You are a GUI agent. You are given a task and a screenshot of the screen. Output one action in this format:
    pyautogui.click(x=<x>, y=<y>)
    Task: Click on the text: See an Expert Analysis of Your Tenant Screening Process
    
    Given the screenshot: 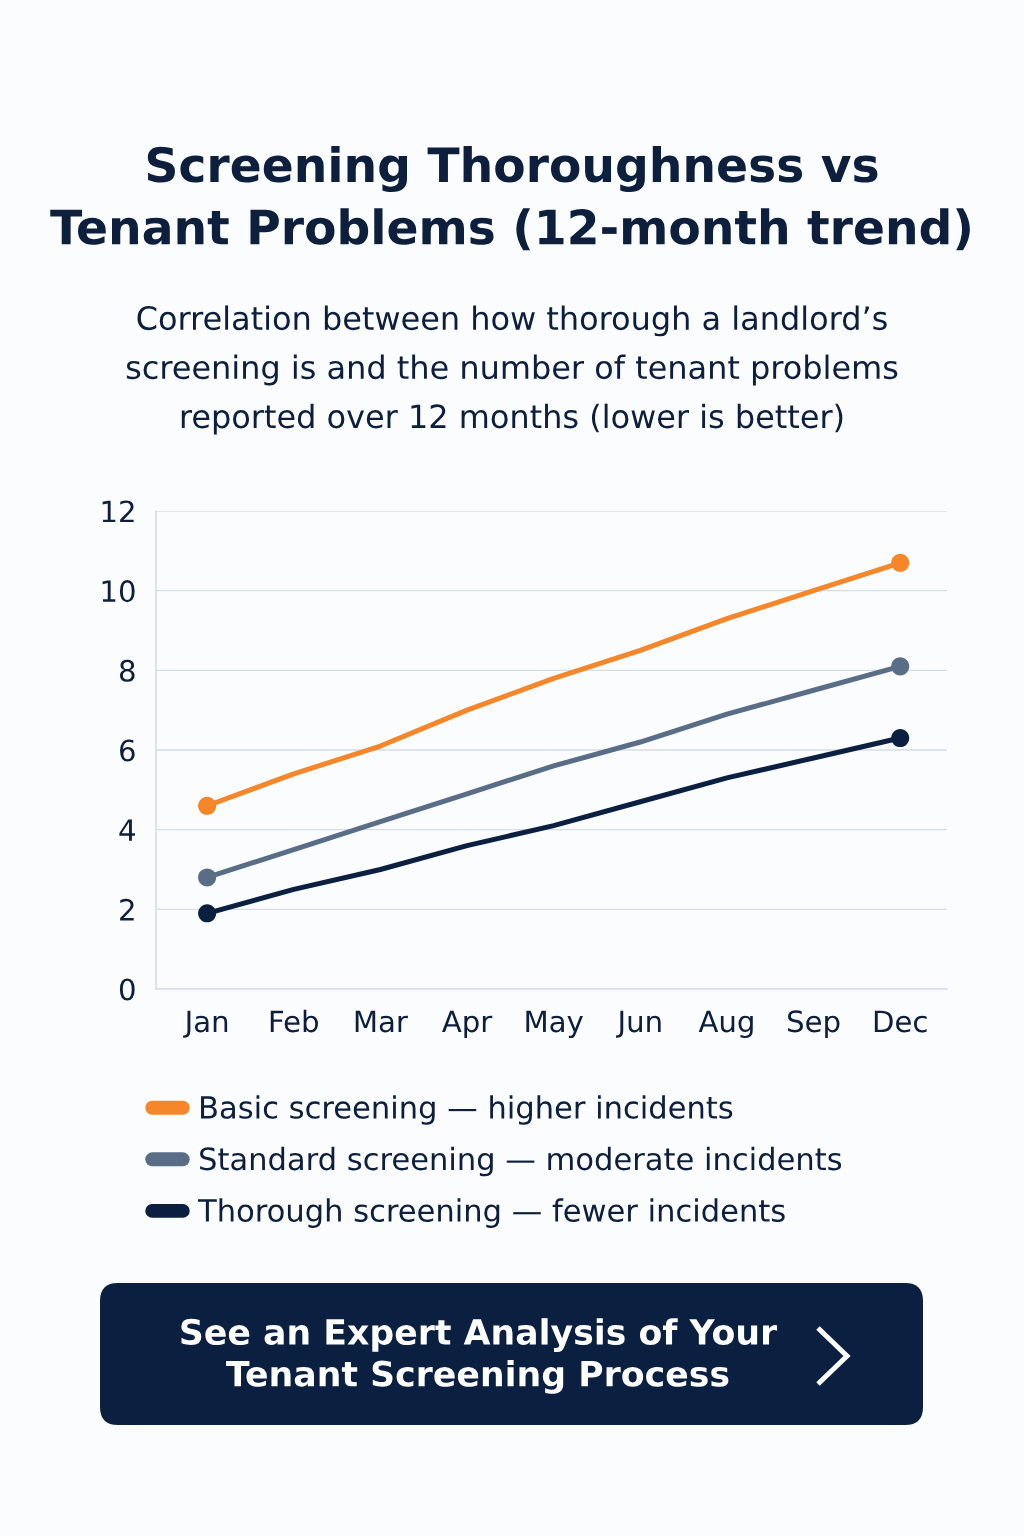 What is the action you would take?
    pyautogui.click(x=479, y=1356)
    